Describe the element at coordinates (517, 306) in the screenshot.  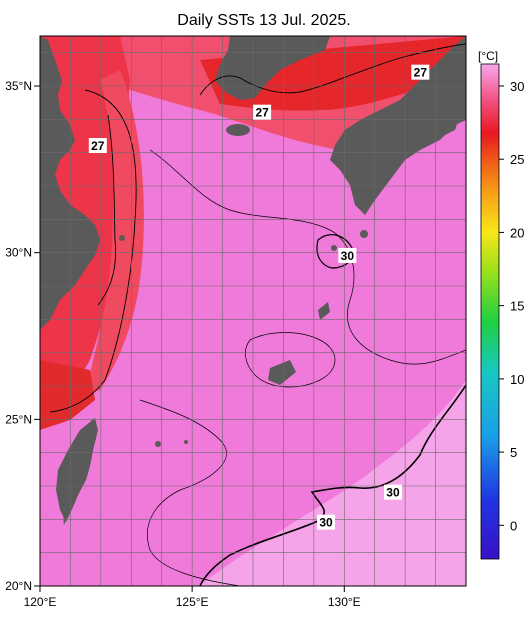
I see `colorbar-tick-label: 15` at that location.